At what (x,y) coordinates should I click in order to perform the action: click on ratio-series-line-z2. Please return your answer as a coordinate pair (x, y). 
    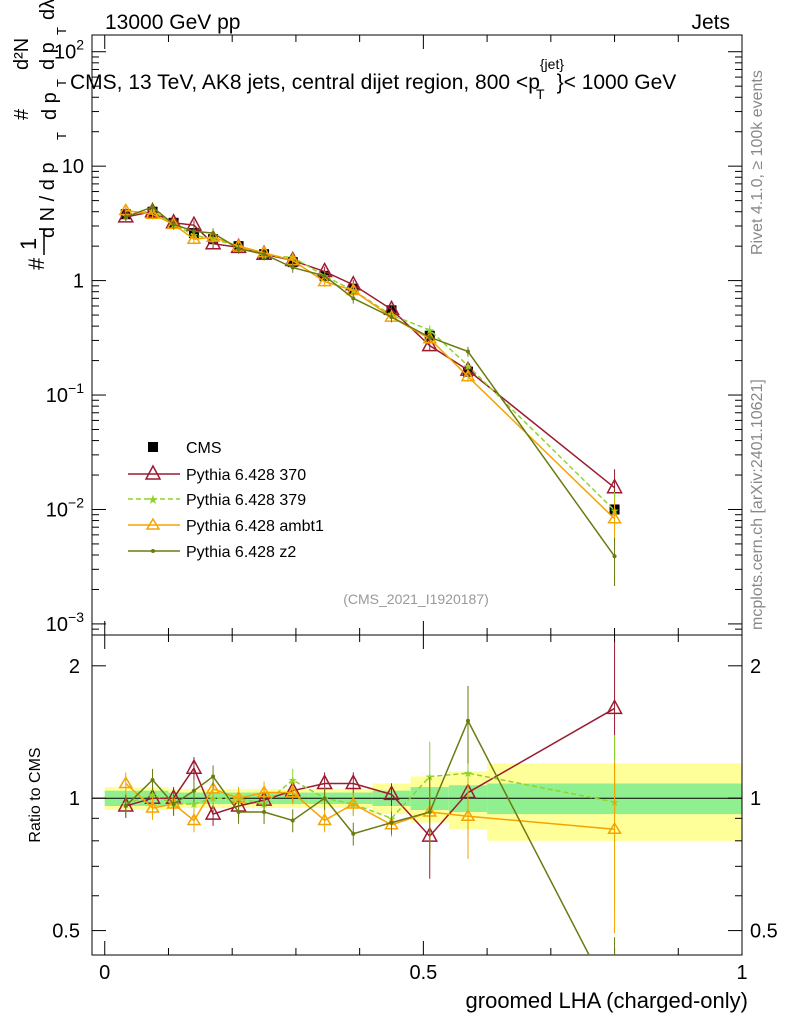
    Looking at the image, I should click on (357, 836).